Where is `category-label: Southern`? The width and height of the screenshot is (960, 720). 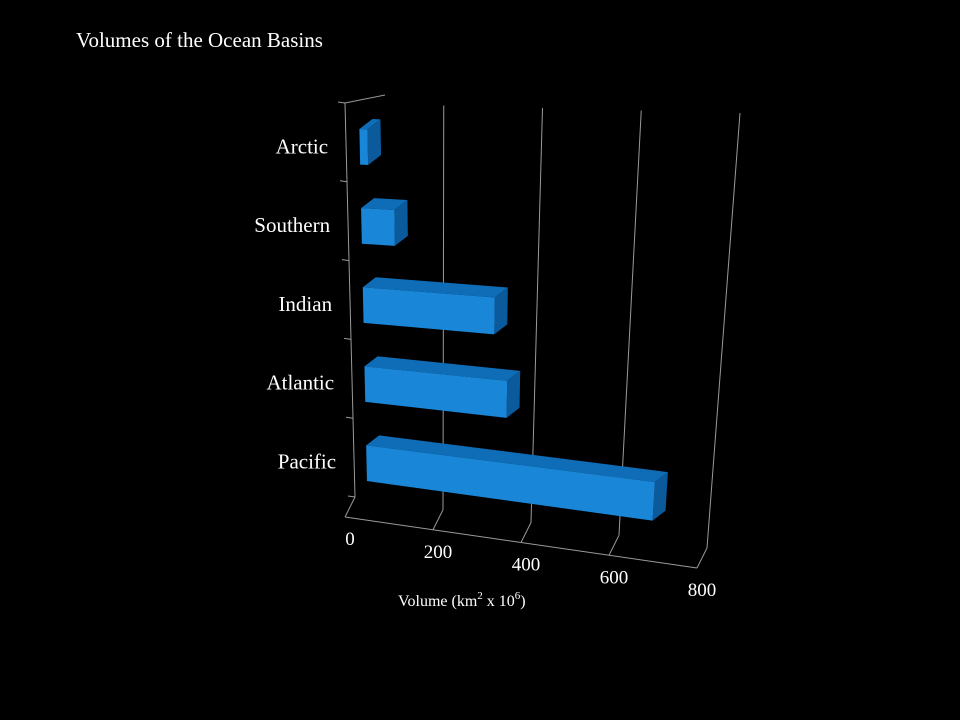 category-label: Southern is located at coordinates (292, 225).